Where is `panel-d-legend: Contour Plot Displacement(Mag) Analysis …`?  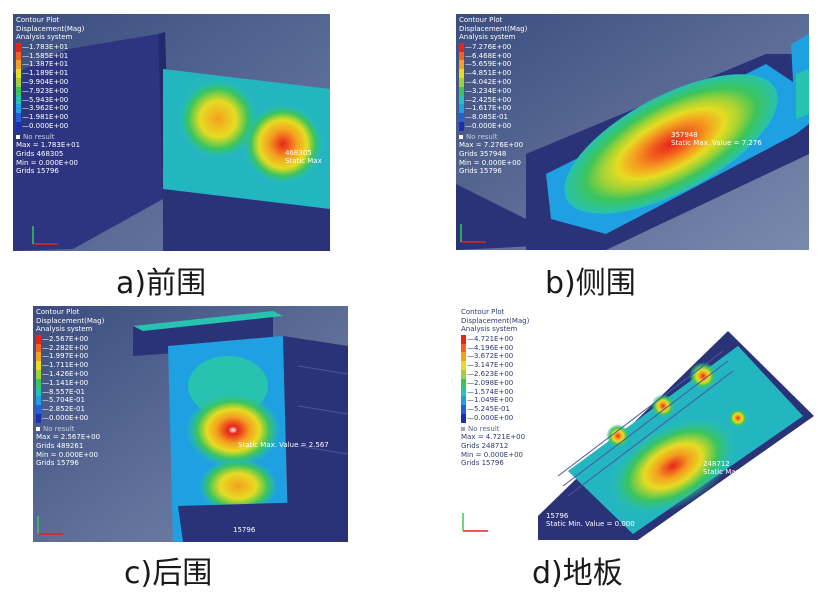 panel-d-legend: Contour Plot Displacement(Mag) Analysis … is located at coordinates (495, 388).